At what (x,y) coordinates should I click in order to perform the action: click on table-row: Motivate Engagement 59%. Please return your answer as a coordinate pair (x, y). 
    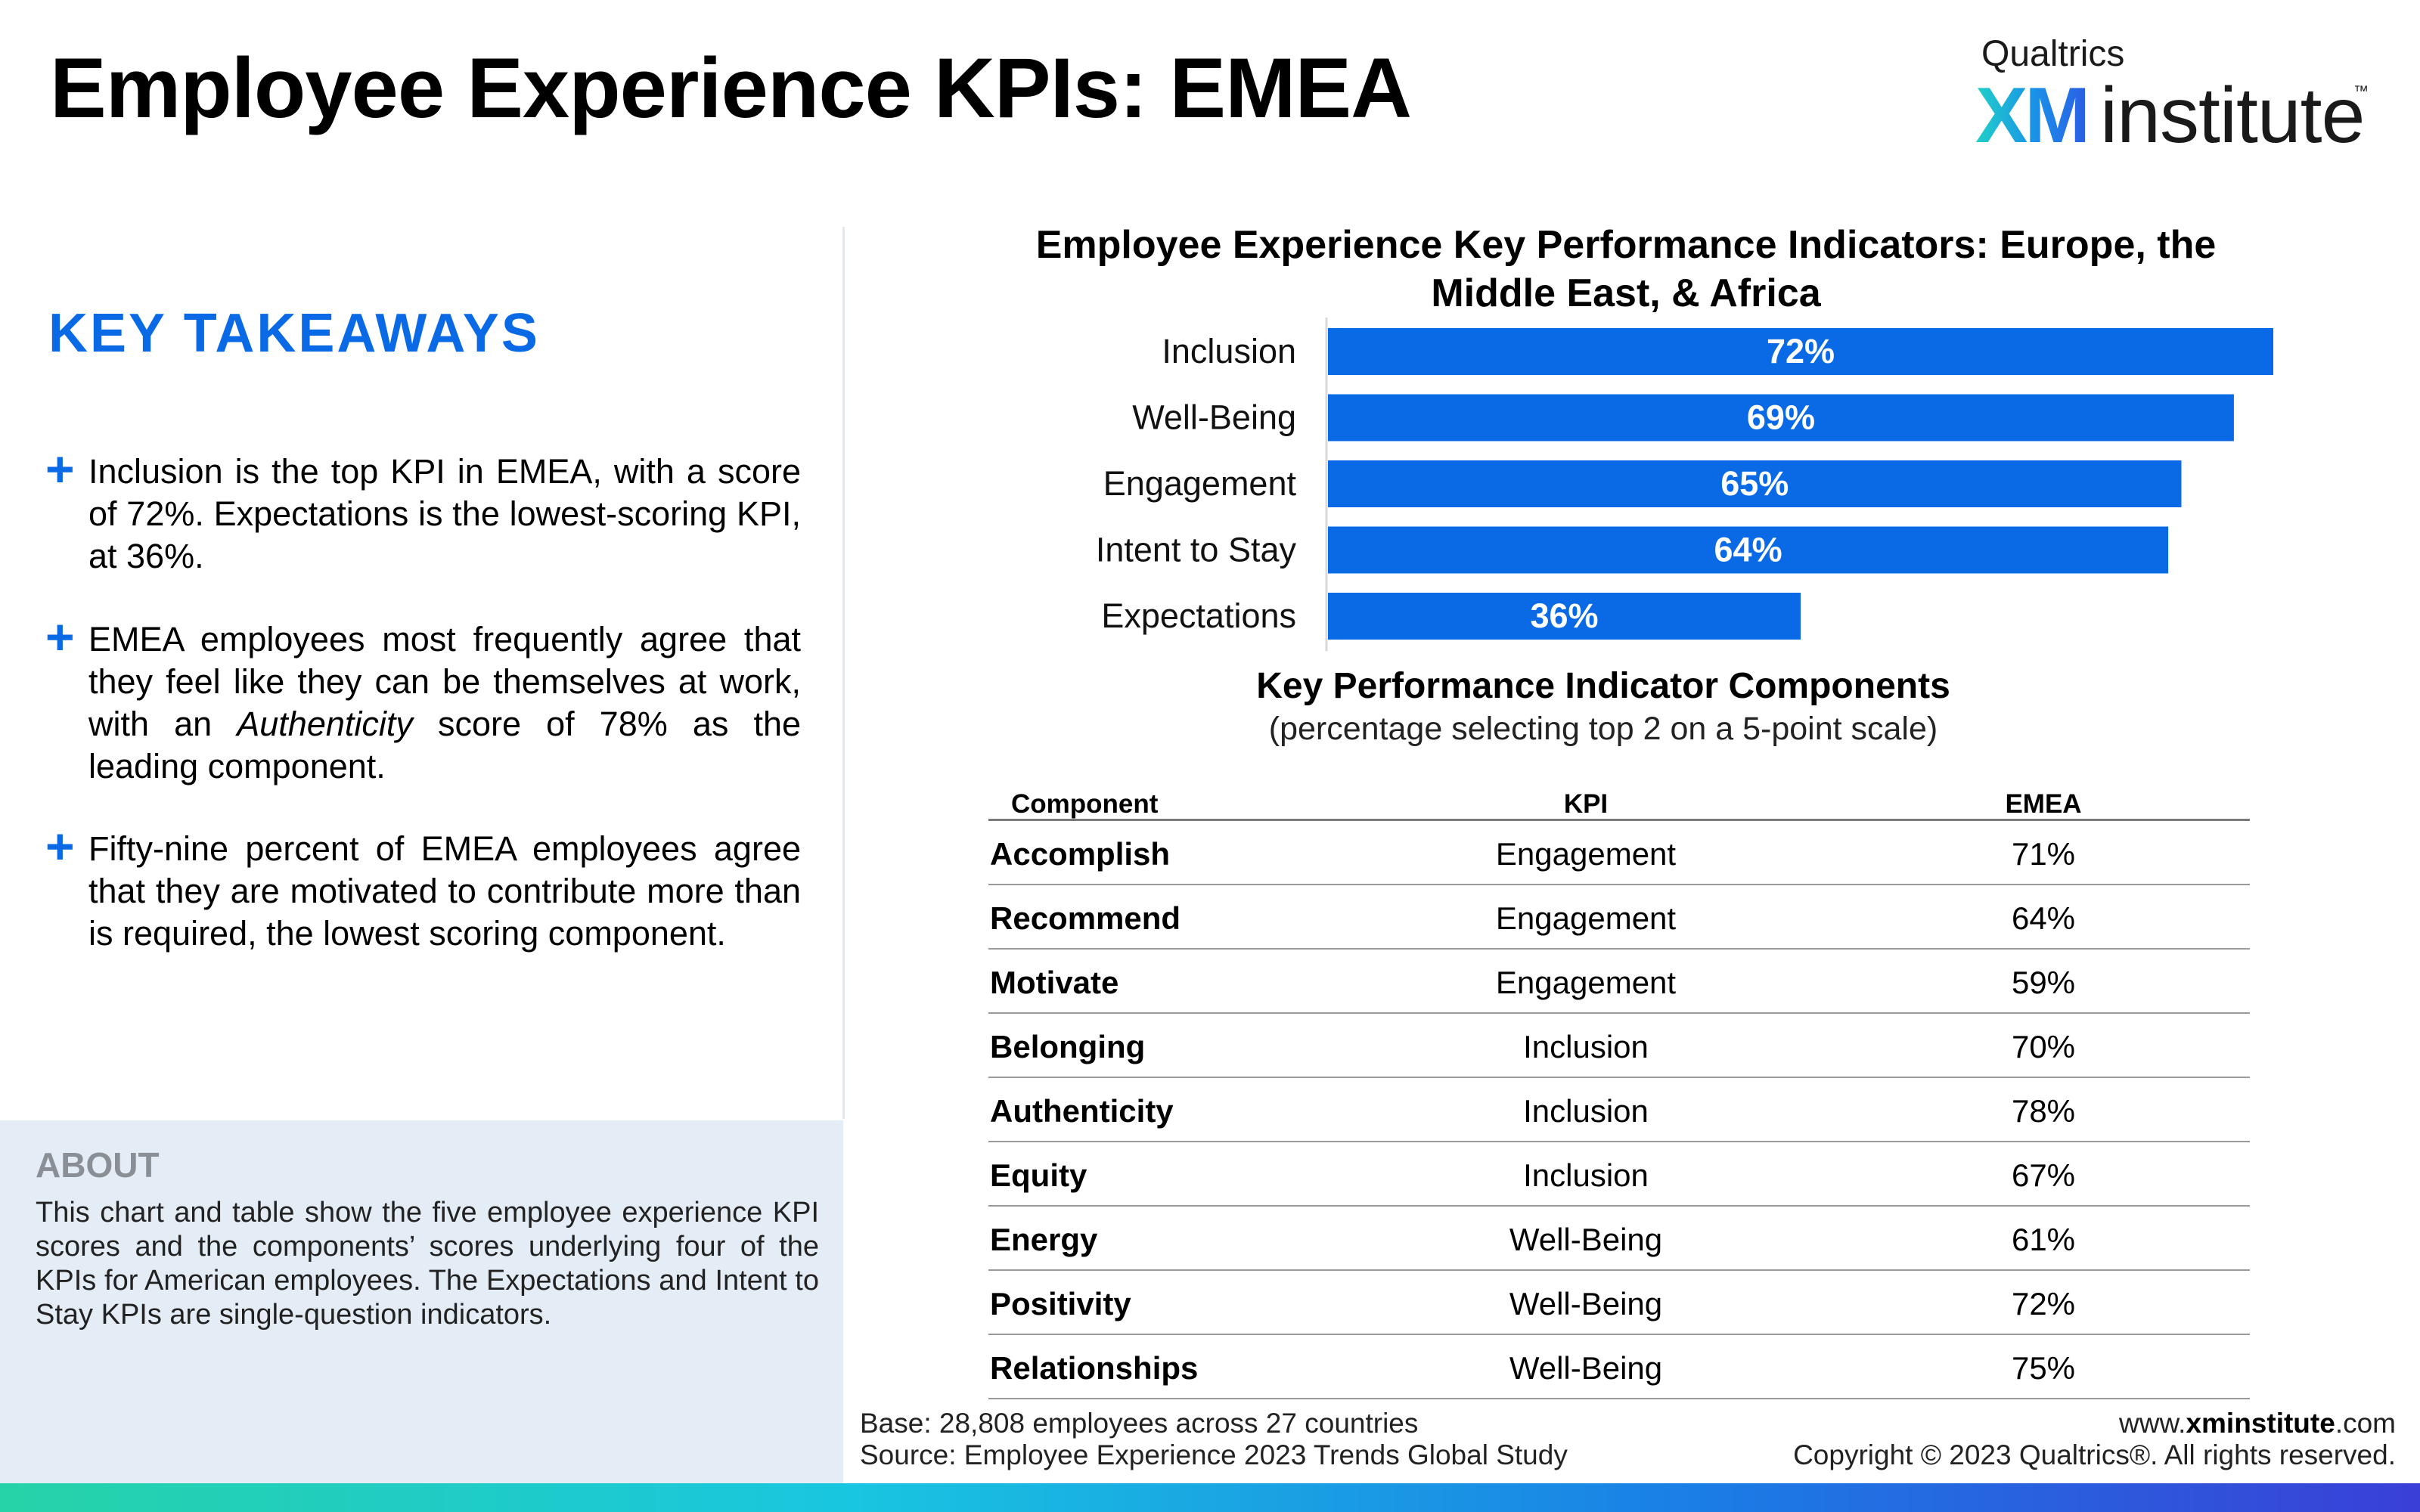
    Looking at the image, I should click on (1619, 982).